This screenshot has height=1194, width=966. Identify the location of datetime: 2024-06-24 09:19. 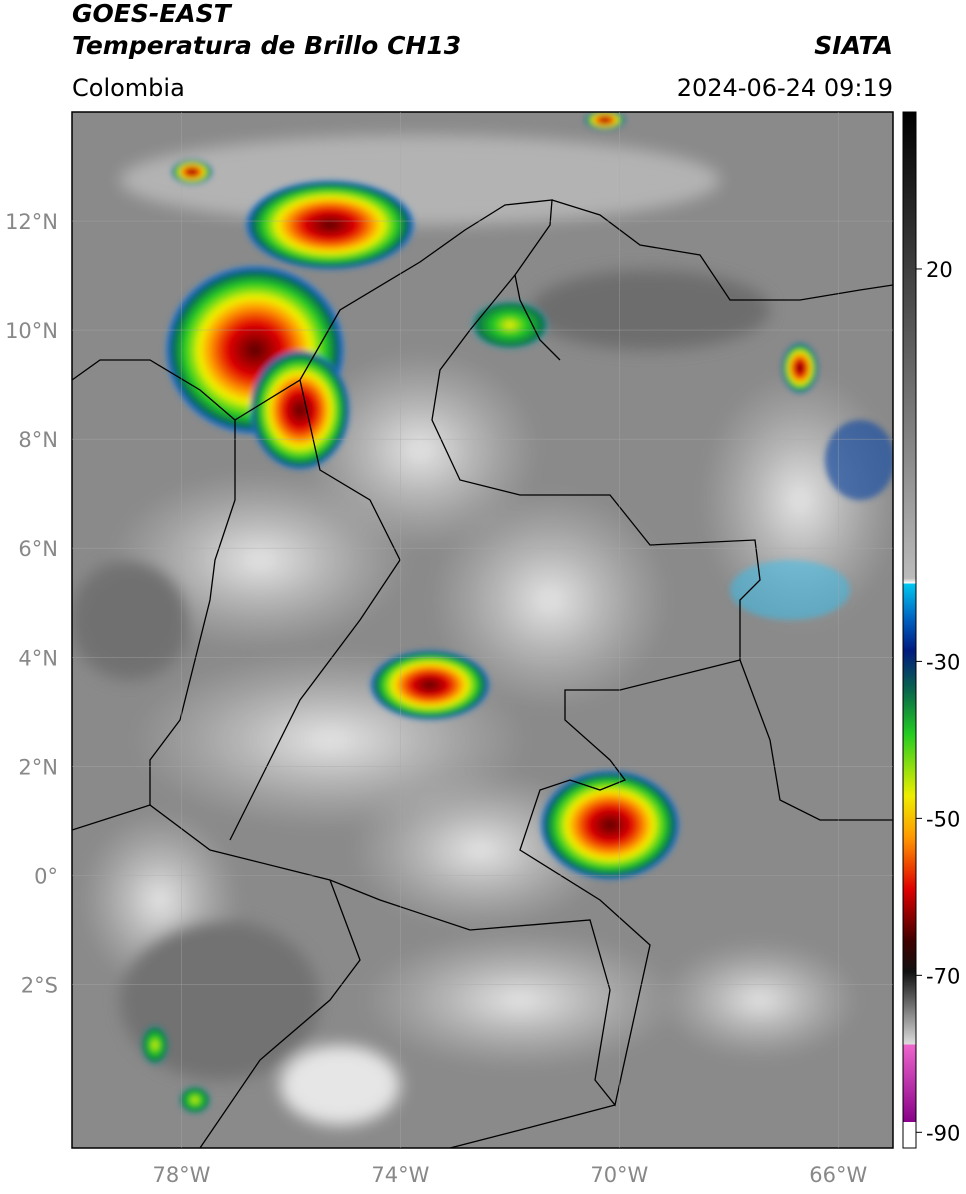
(785, 88).